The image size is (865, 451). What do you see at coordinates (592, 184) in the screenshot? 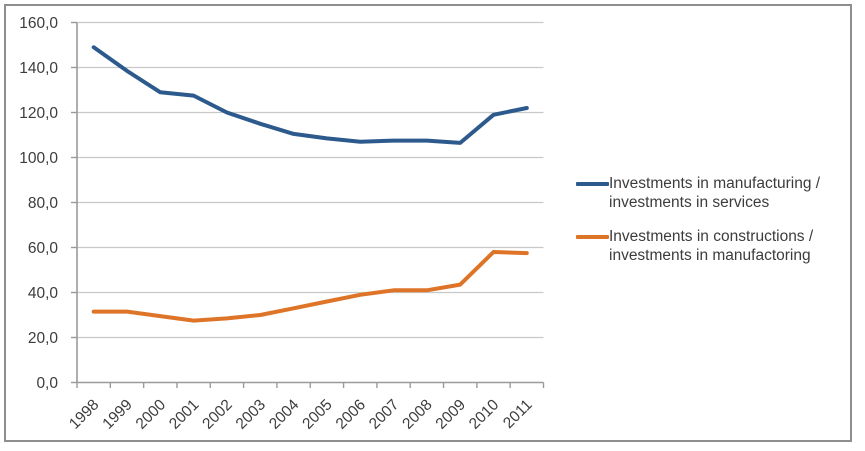
I see `legend-line-icon-blue` at bounding box center [592, 184].